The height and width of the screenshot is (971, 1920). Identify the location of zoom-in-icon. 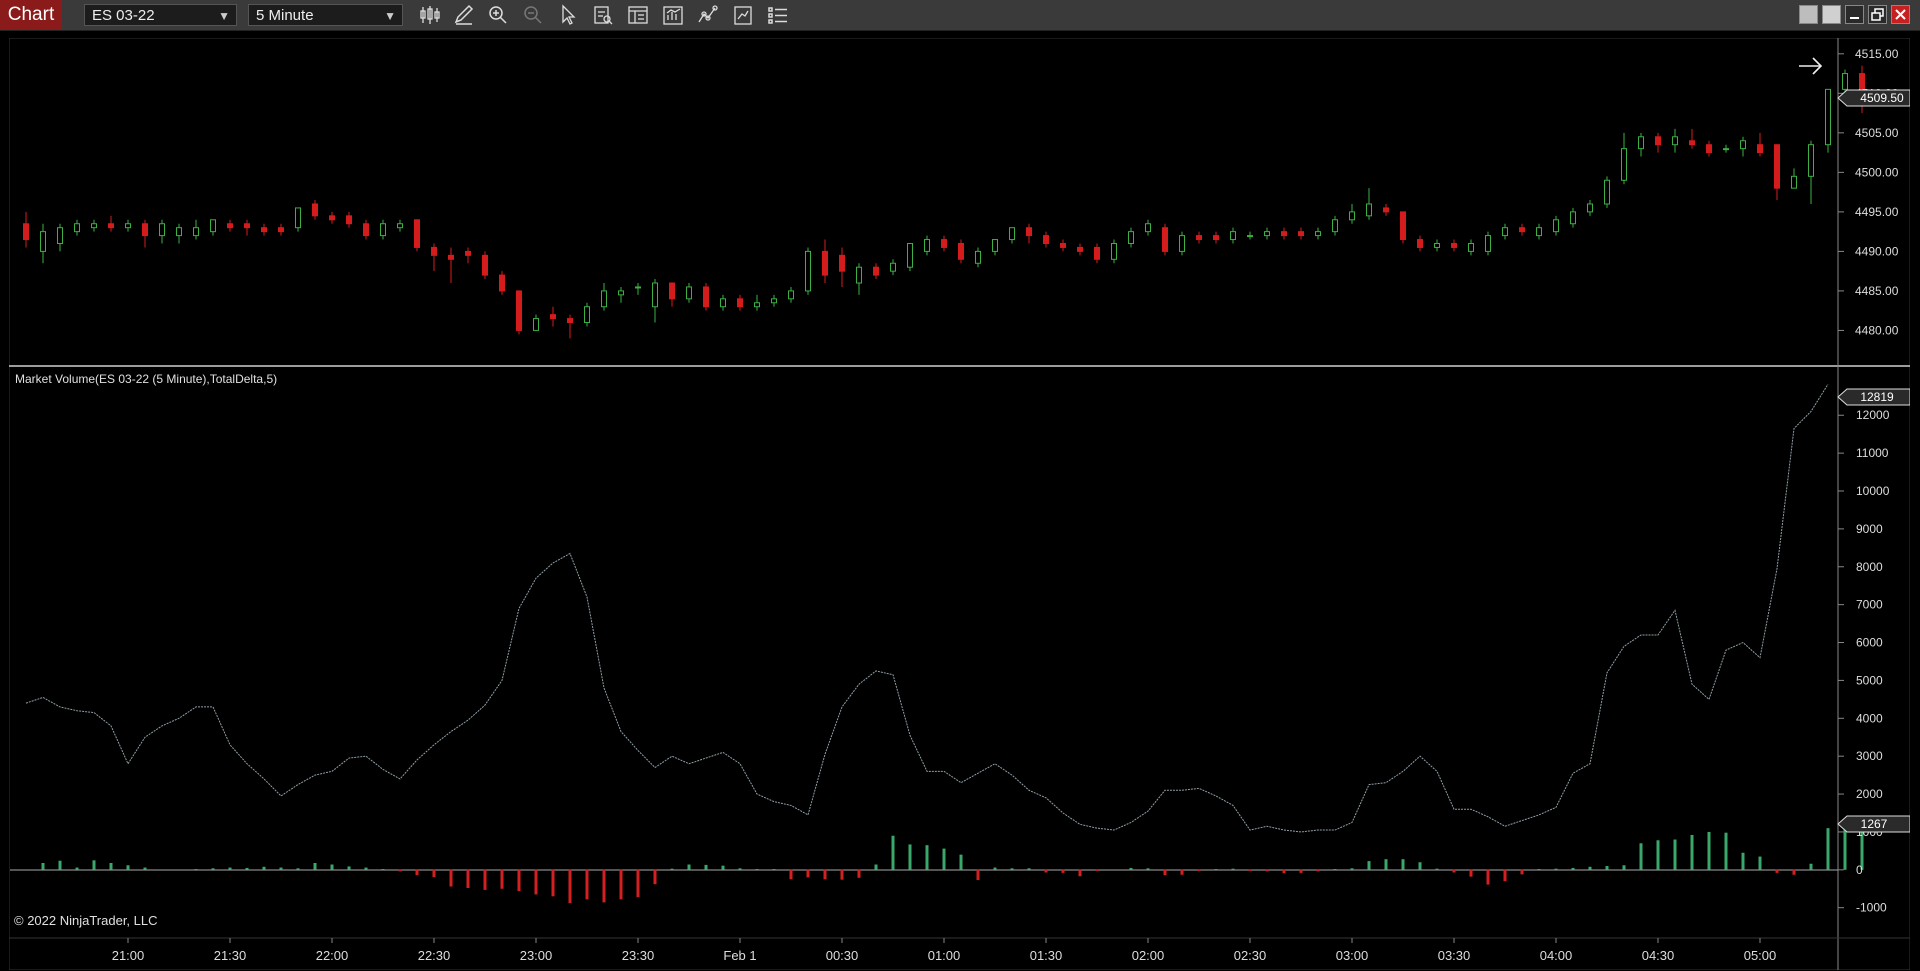
(498, 15).